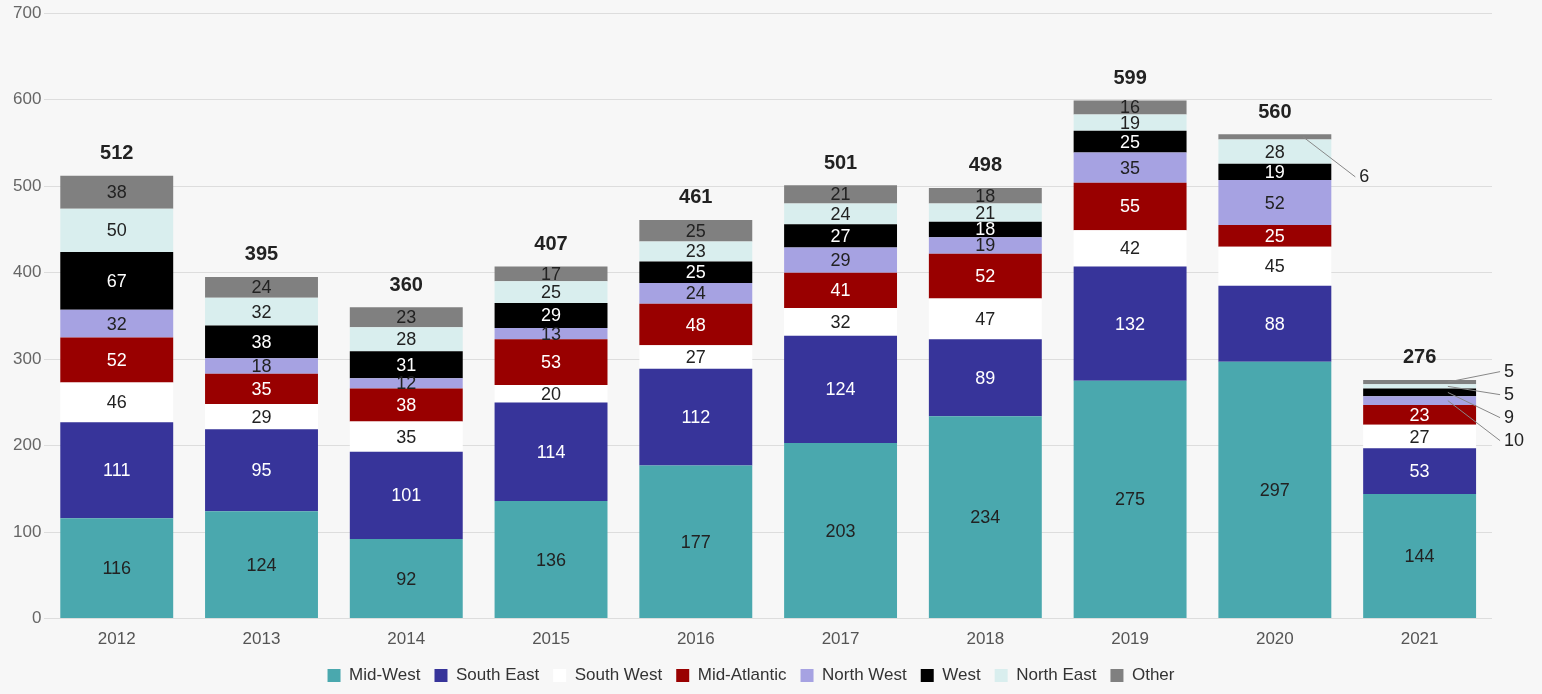  Describe the element at coordinates (261, 639) in the screenshot. I see `x-tick-label: 2013` at that location.